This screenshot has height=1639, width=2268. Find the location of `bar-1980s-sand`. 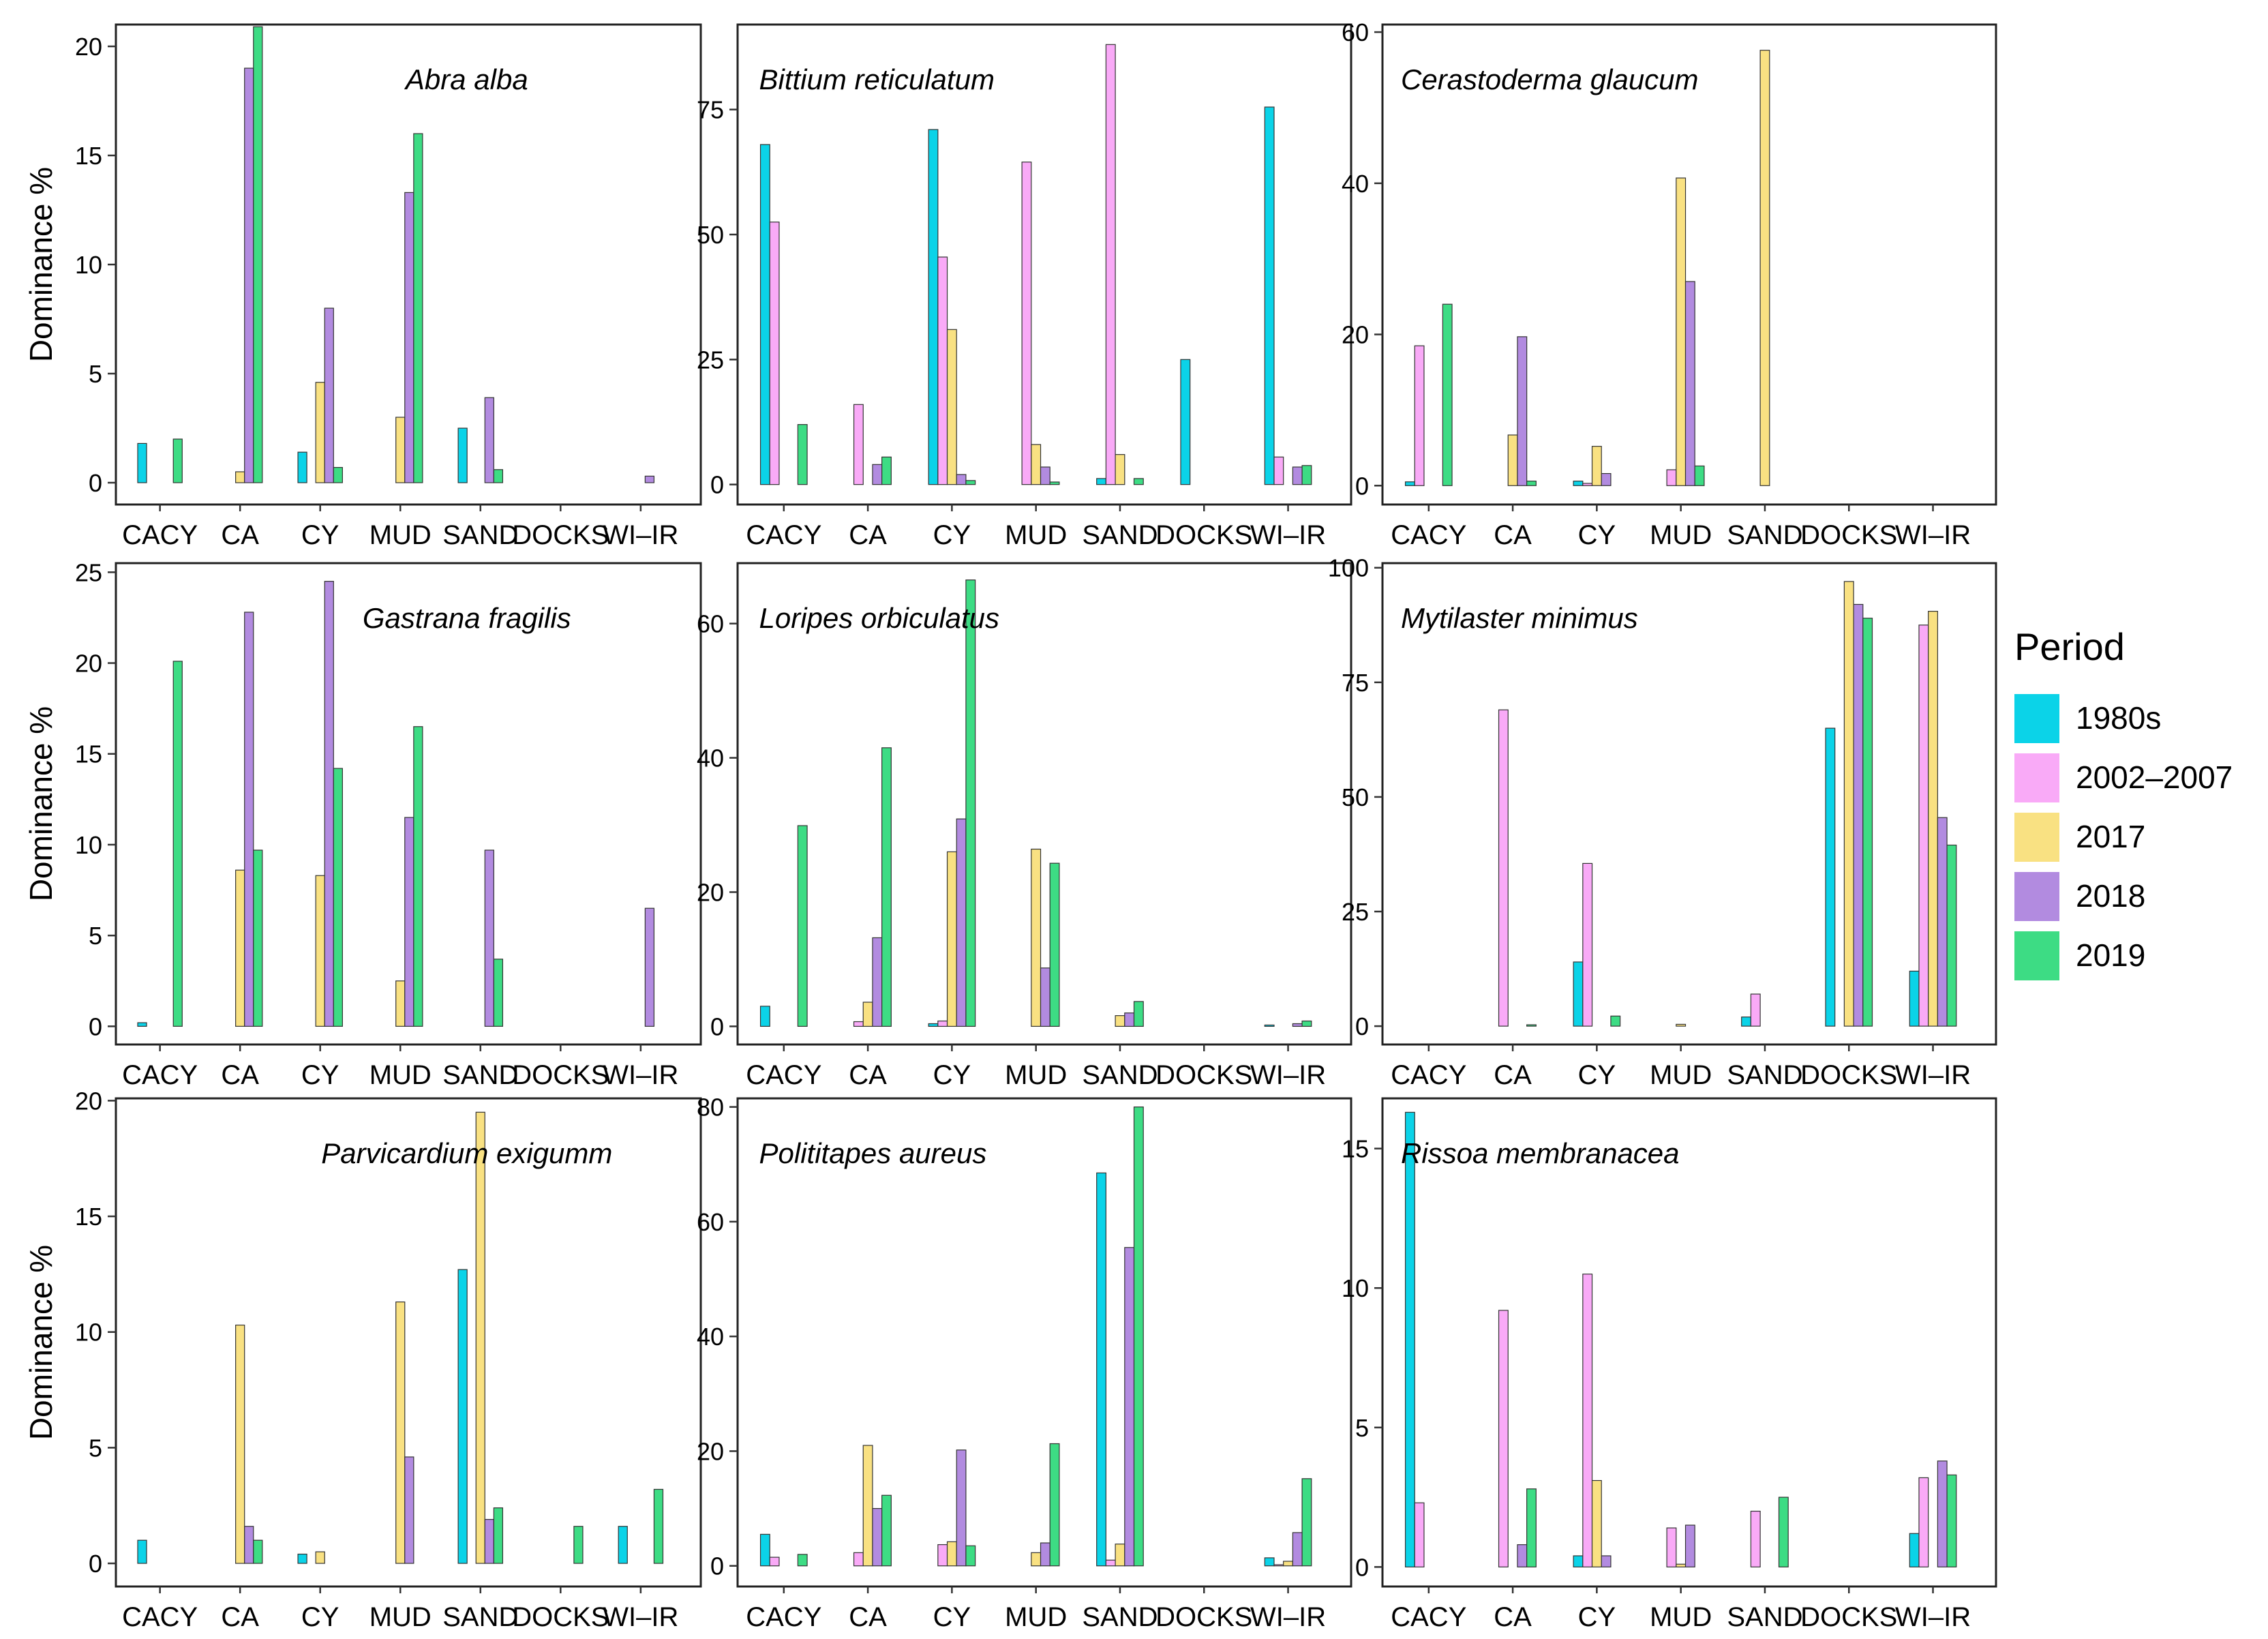

bar-1980s-sand is located at coordinates (1746, 1022).